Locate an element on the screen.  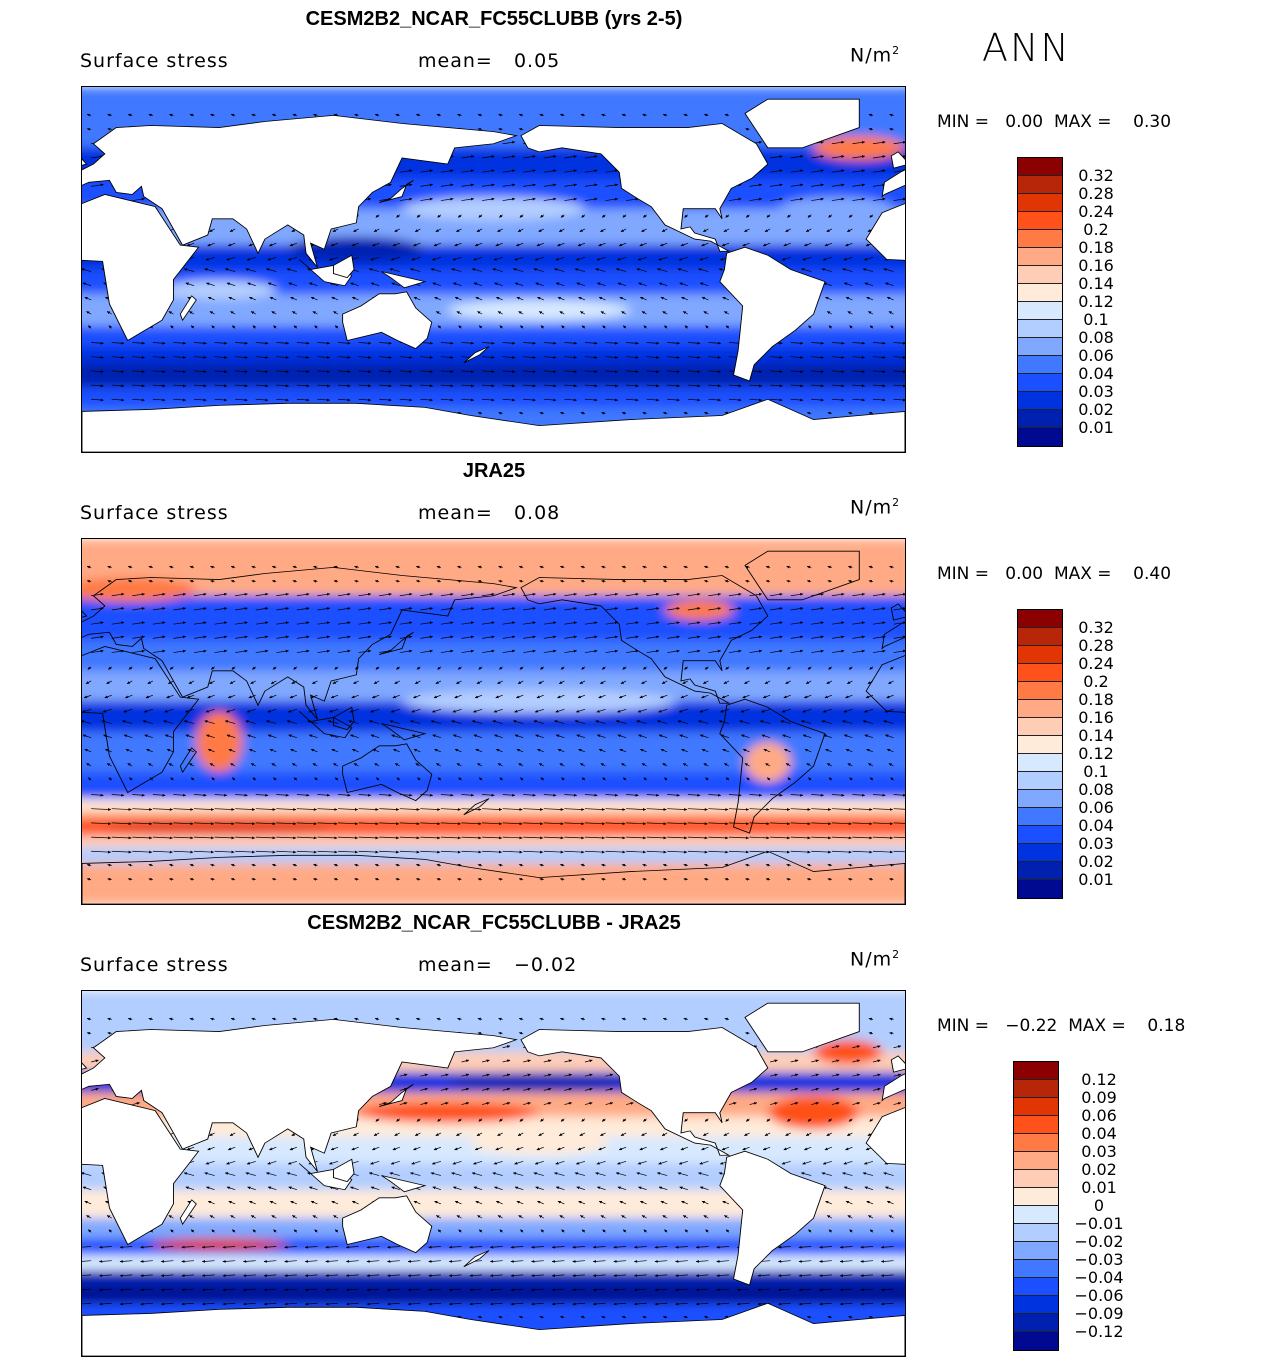
colorbar is located at coordinates (1040, 302).